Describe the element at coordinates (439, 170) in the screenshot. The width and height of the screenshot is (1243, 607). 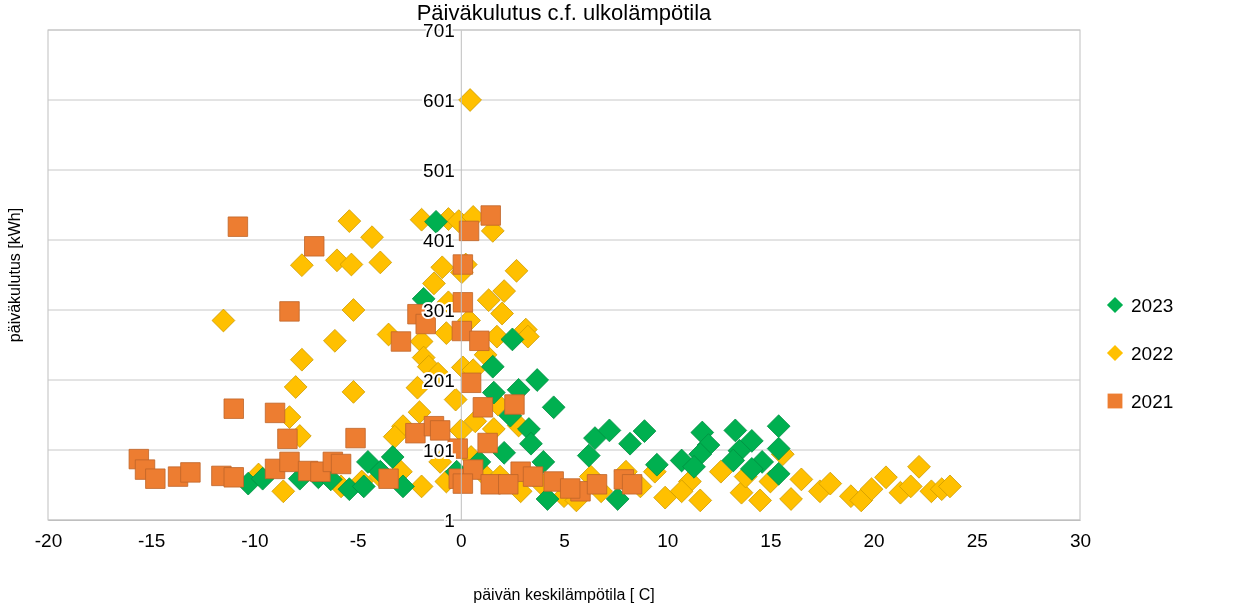
I see `y-tick-label: 501` at that location.